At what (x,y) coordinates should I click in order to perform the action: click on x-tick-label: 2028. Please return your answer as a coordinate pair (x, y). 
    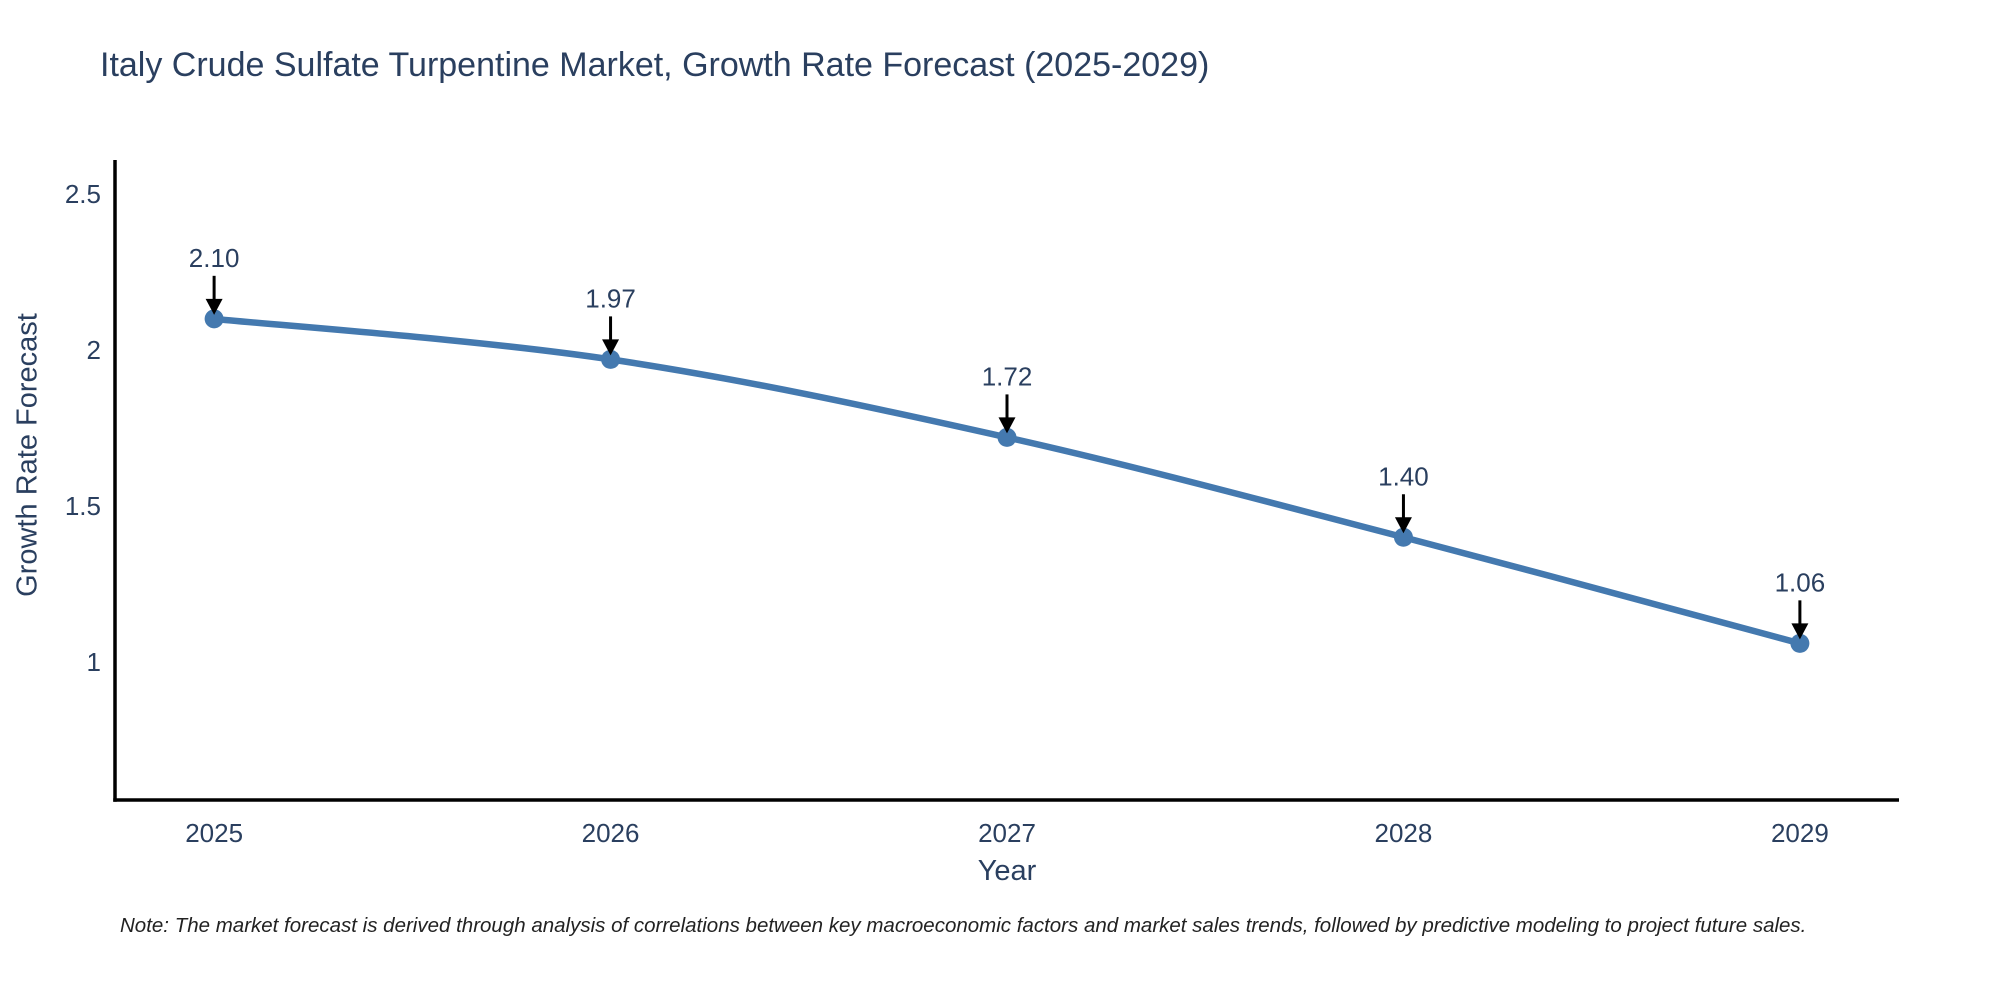
    Looking at the image, I should click on (1404, 833).